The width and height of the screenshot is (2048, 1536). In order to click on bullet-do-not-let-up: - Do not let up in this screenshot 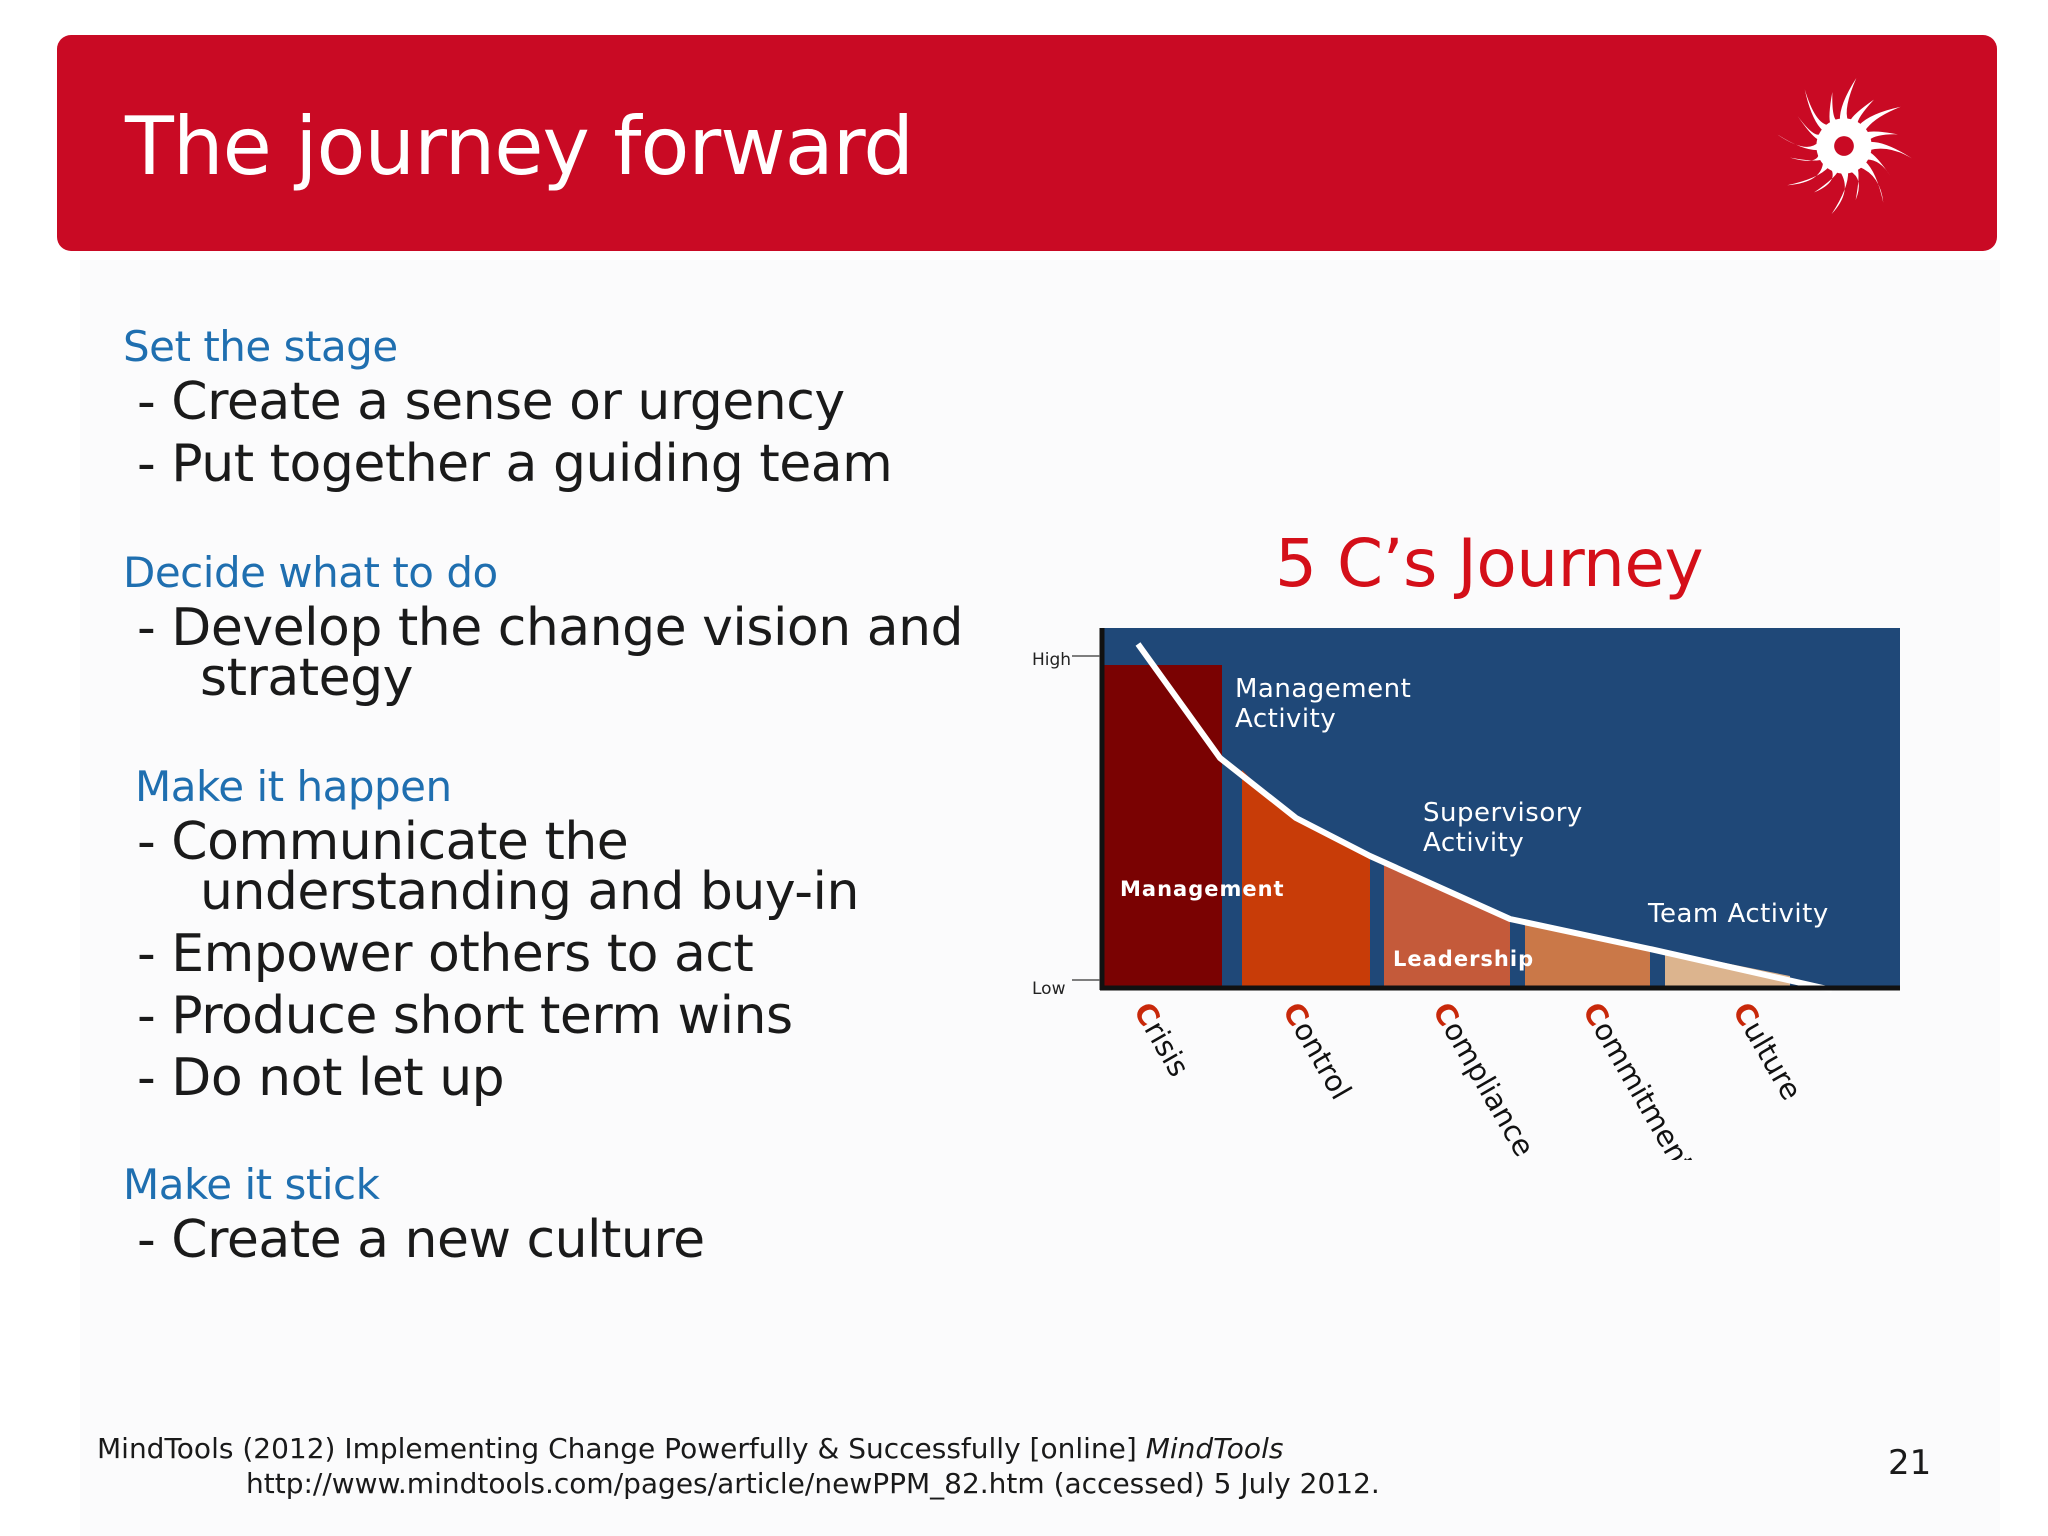, I will do `click(321, 1078)`.